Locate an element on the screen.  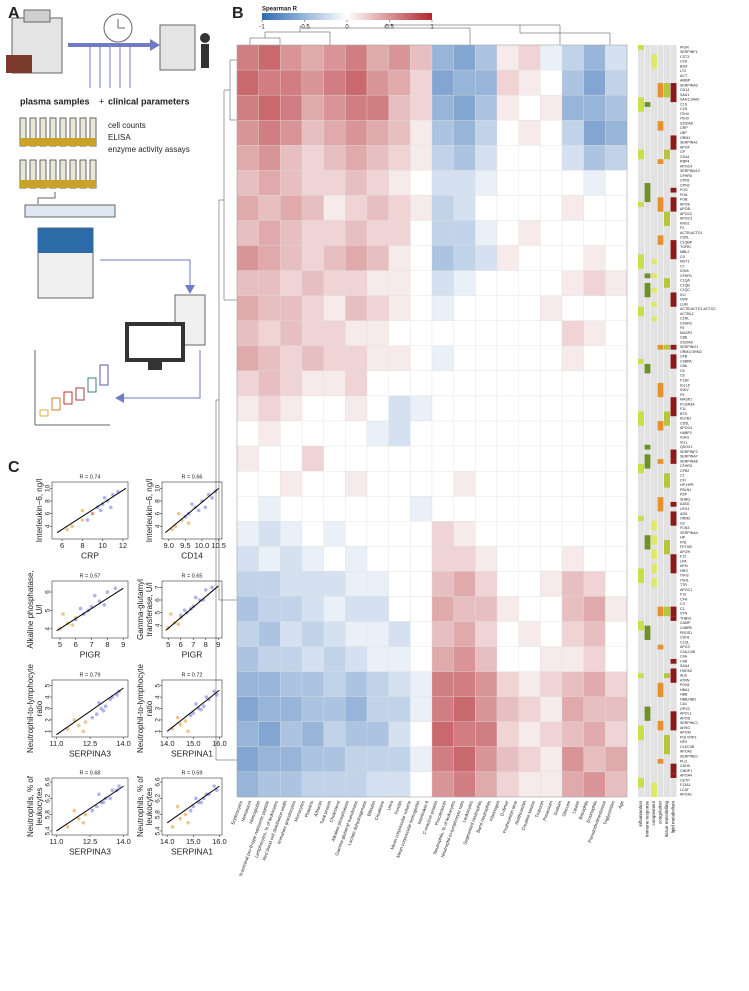
colorbar-tick-label: 1 is located at coordinates (432, 28).